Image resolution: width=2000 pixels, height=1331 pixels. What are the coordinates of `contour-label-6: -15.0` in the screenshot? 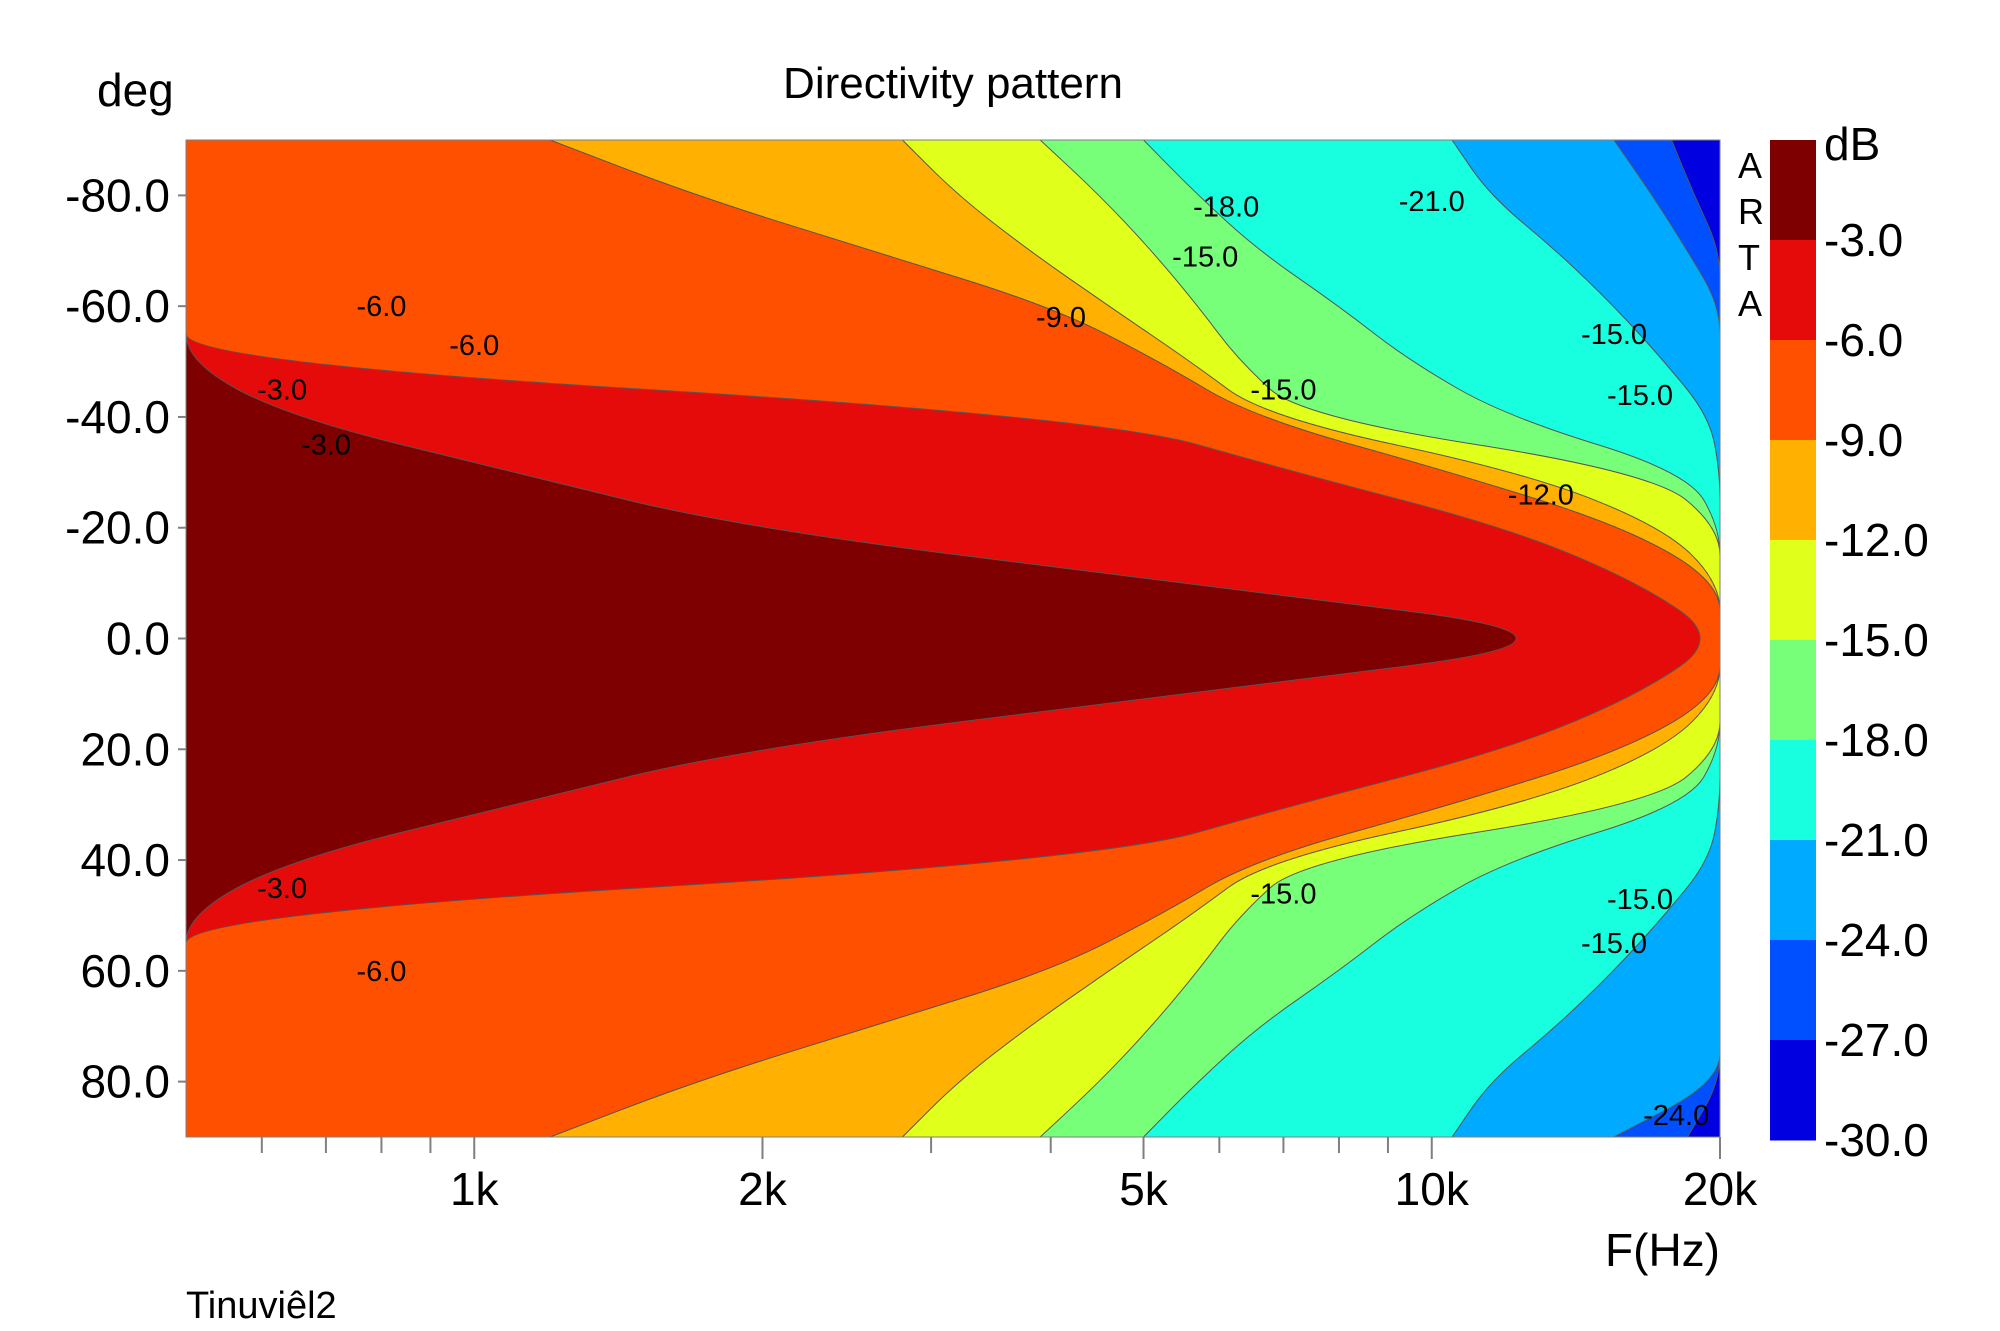 It's located at (1614, 335).